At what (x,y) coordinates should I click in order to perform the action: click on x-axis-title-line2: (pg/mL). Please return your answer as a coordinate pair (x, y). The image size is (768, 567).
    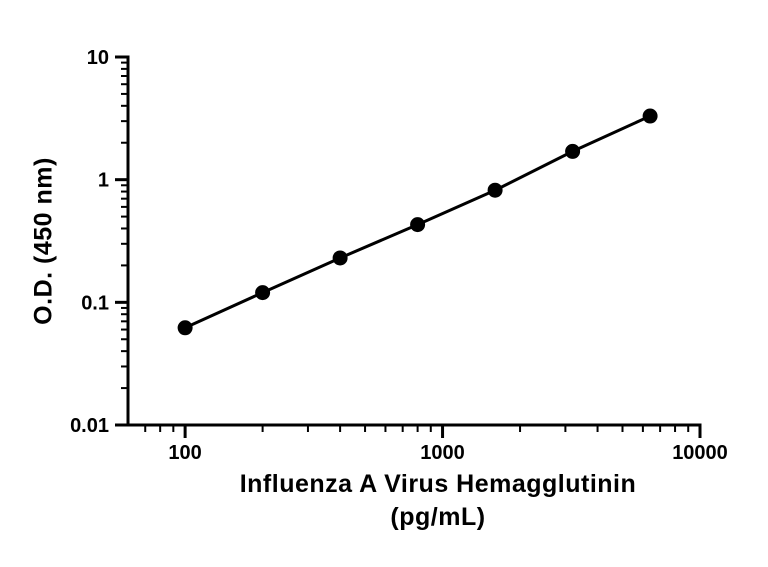
    Looking at the image, I should click on (438, 517).